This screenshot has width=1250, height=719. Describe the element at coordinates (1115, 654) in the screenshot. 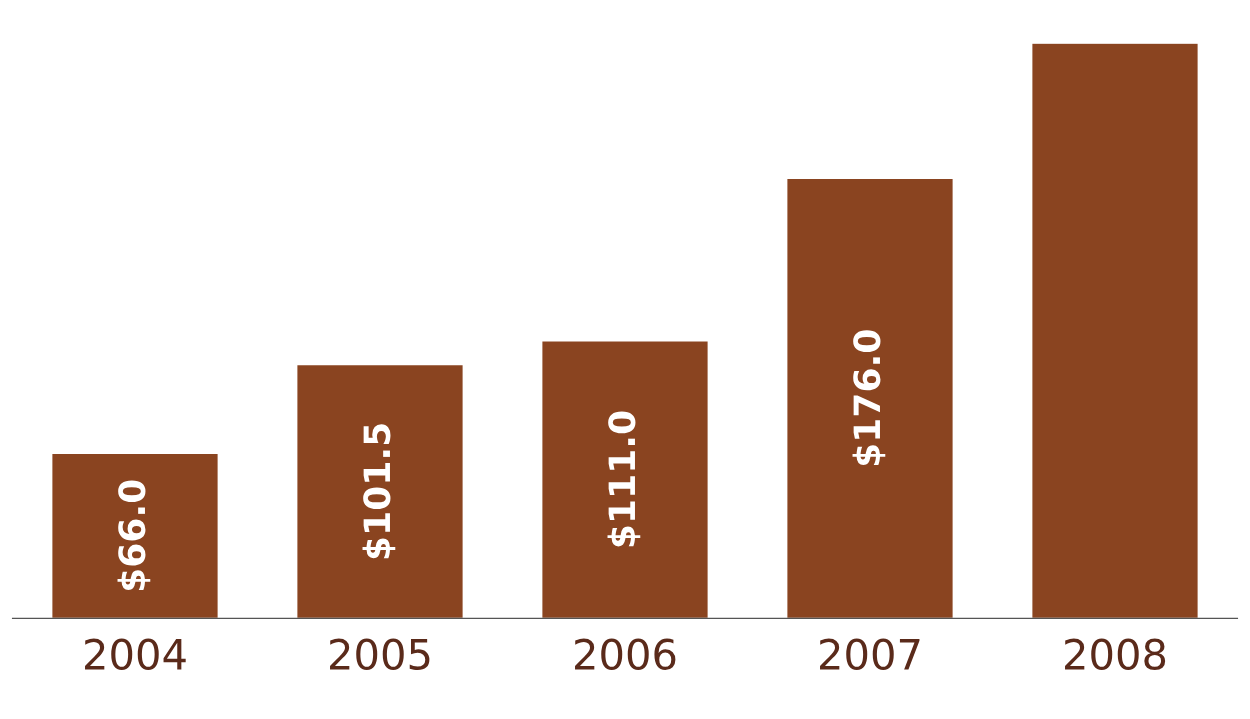

I see `x-tick-label: 2008` at that location.